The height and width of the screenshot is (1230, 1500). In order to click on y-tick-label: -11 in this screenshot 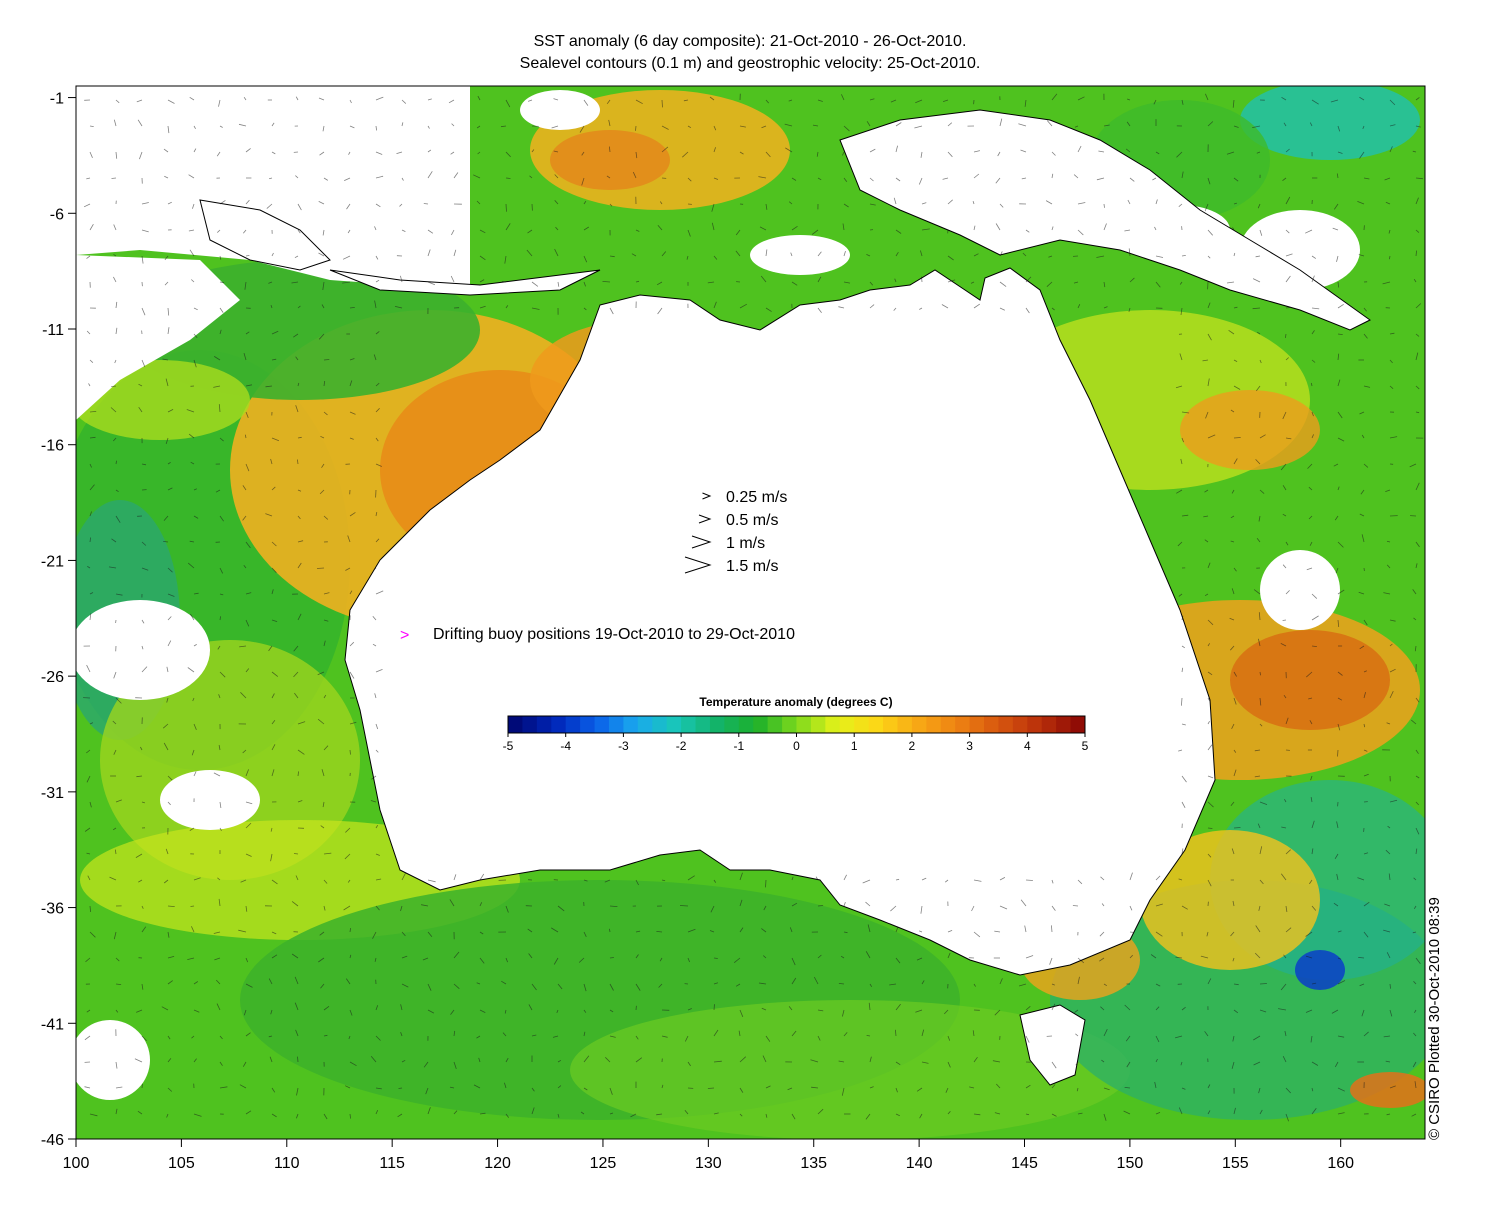, I will do `click(53, 330)`.